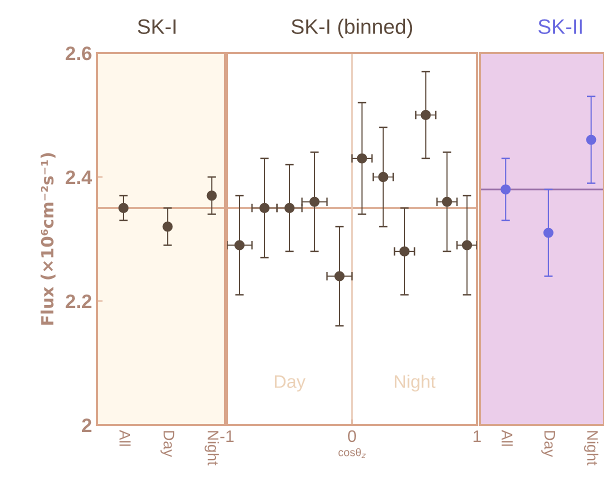 The image size is (604, 482). Describe the element at coordinates (415, 383) in the screenshot. I see `annotation: Night` at that location.